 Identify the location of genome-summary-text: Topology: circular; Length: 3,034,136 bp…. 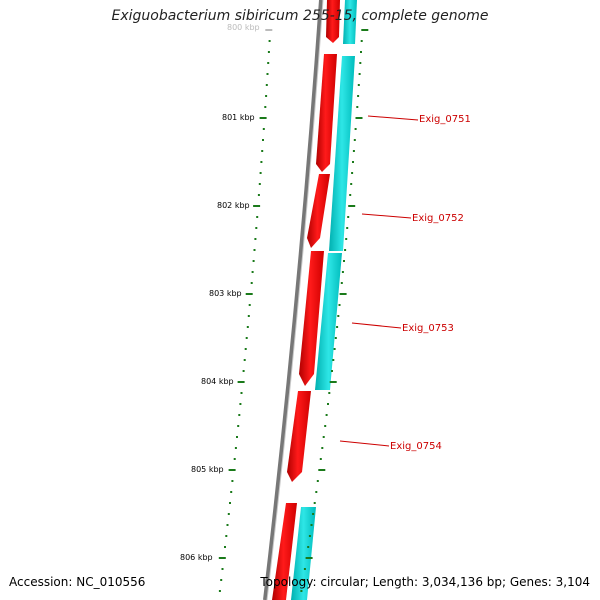
(425, 582).